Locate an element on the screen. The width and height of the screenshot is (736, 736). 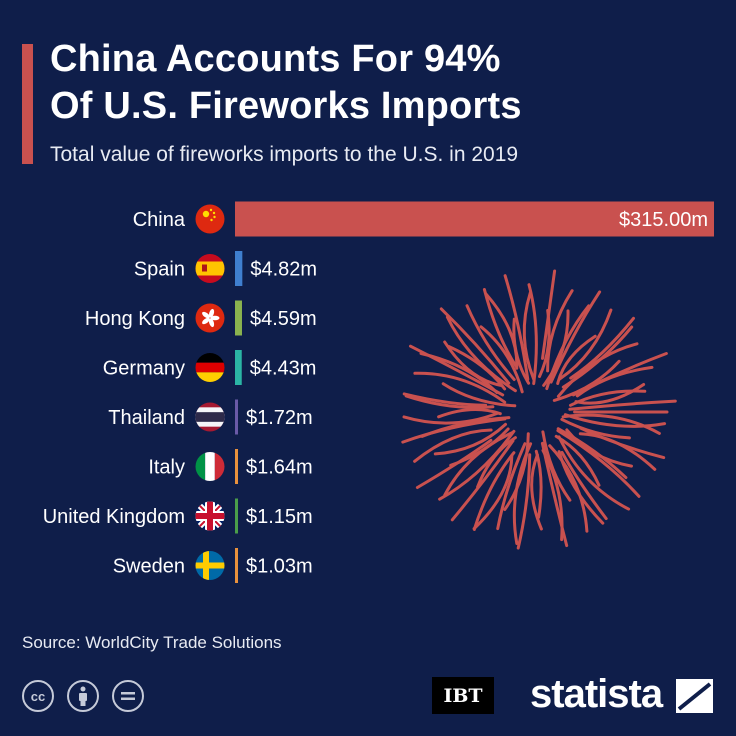
bar-row: Italy $1.64m is located at coordinates (230, 466).